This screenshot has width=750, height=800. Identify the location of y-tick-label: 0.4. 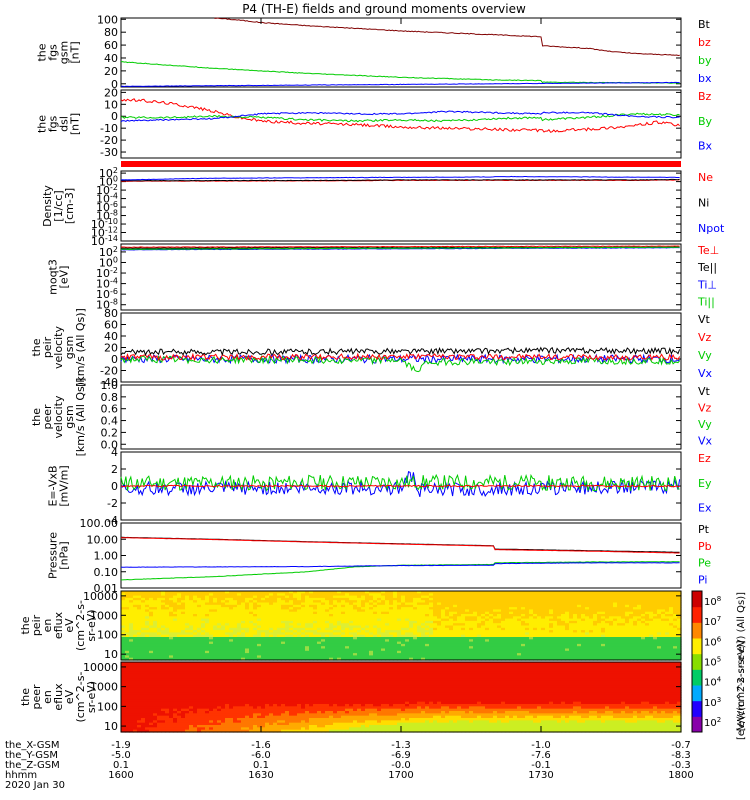
(110, 421).